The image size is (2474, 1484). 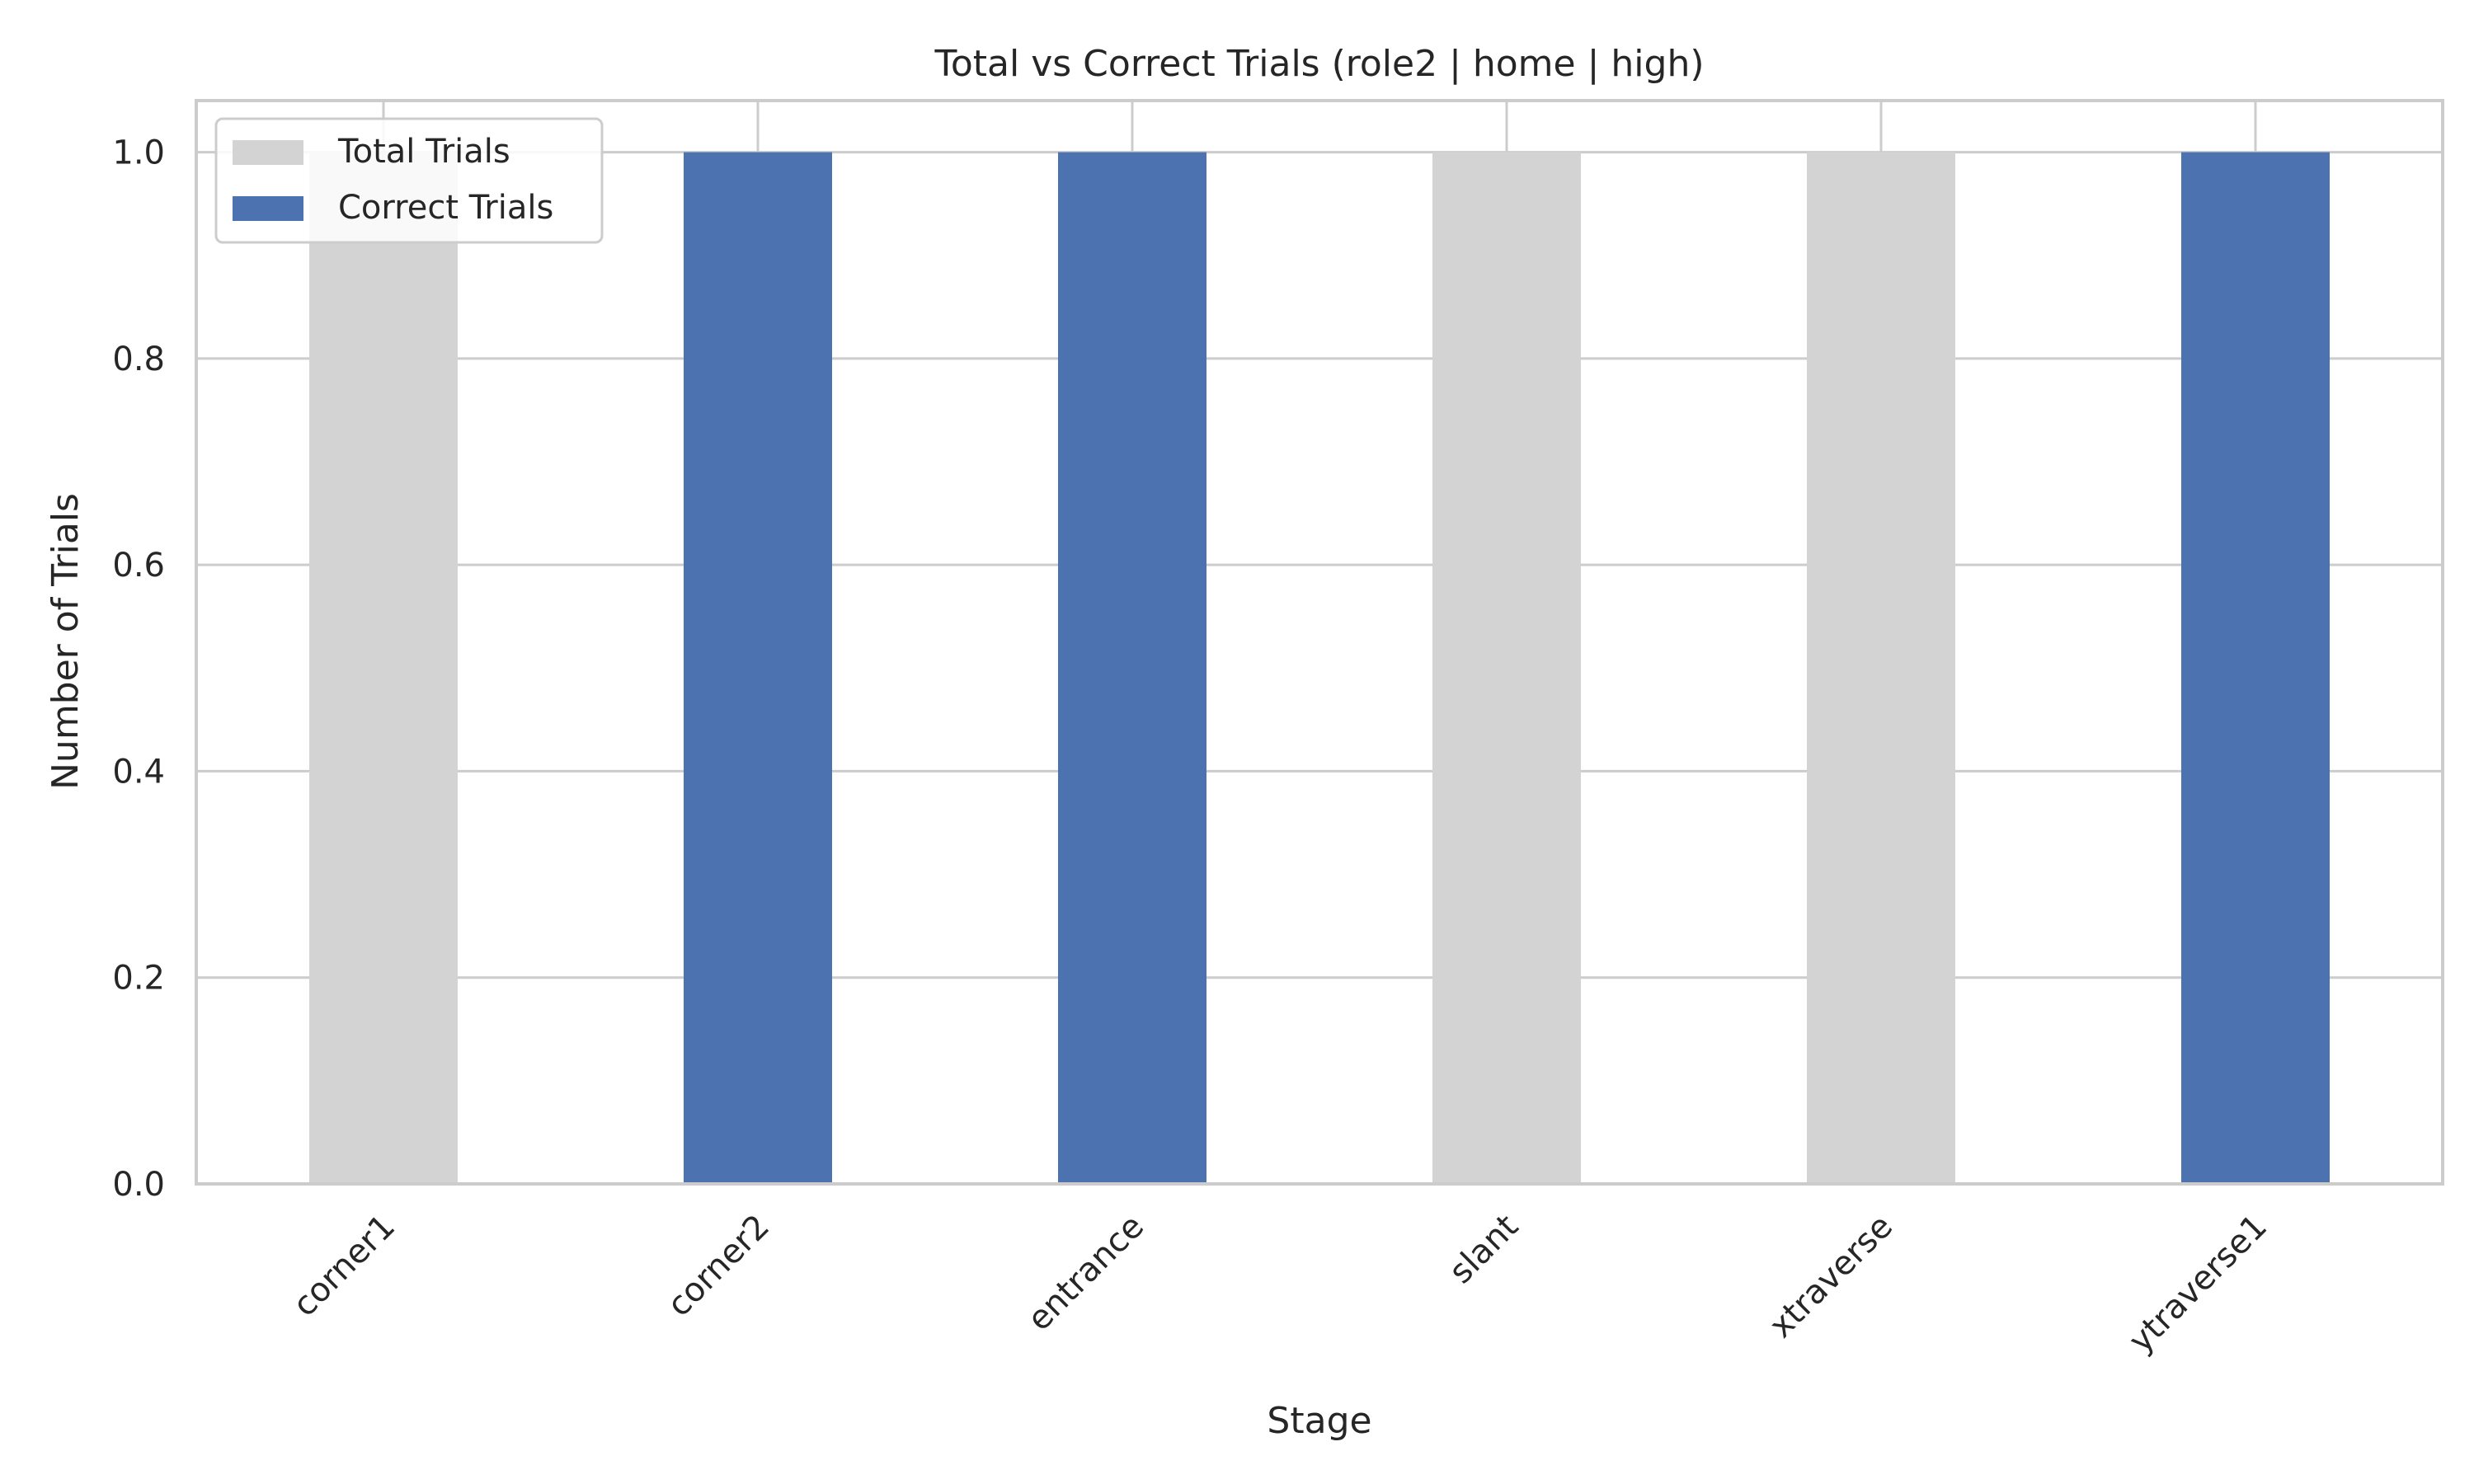 I want to click on bar-total-trials-slant, so click(x=1506, y=668).